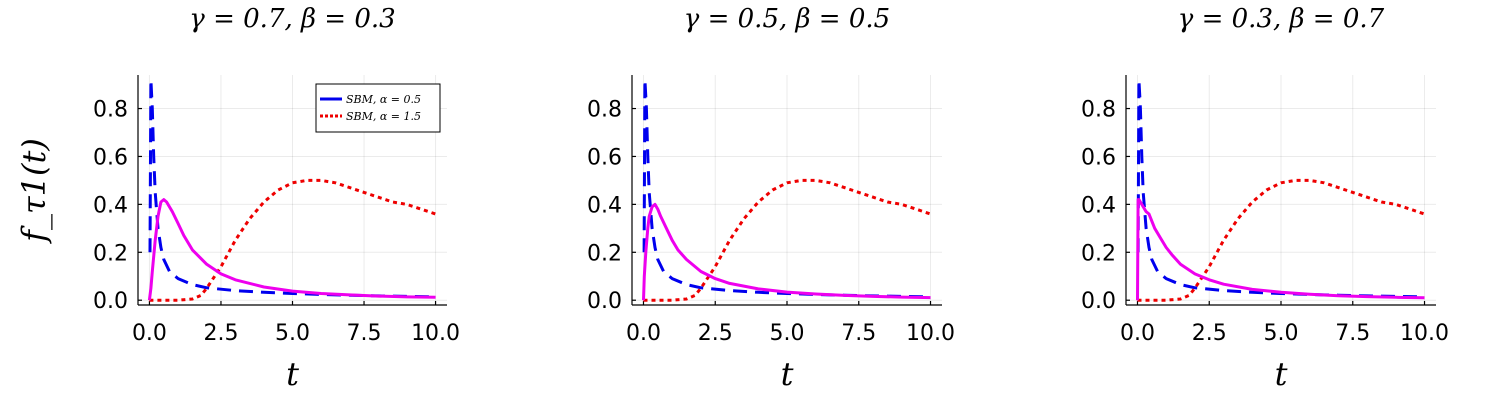 The width and height of the screenshot is (1500, 400). I want to click on legend: SBM, α = 0.5 SBM, α = 1.5, so click(378, 108).